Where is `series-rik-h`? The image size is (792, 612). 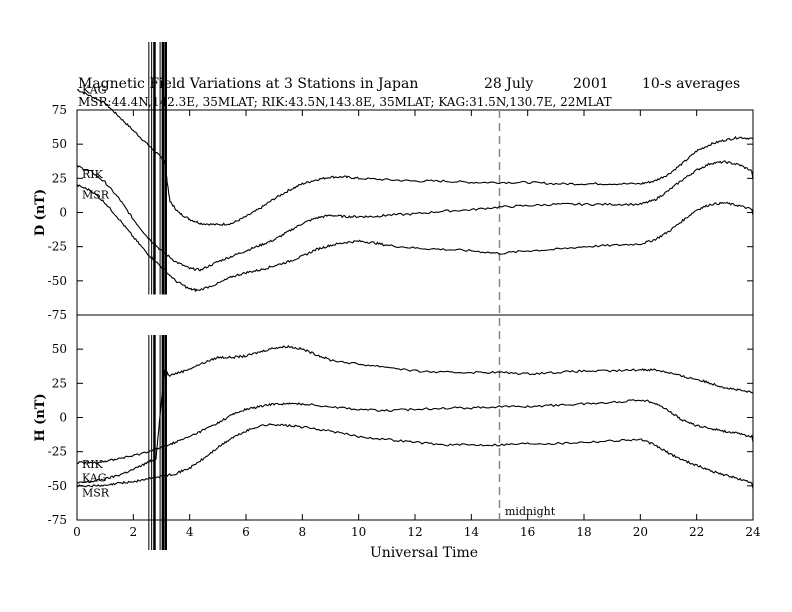 series-rik-h is located at coordinates (415, 432).